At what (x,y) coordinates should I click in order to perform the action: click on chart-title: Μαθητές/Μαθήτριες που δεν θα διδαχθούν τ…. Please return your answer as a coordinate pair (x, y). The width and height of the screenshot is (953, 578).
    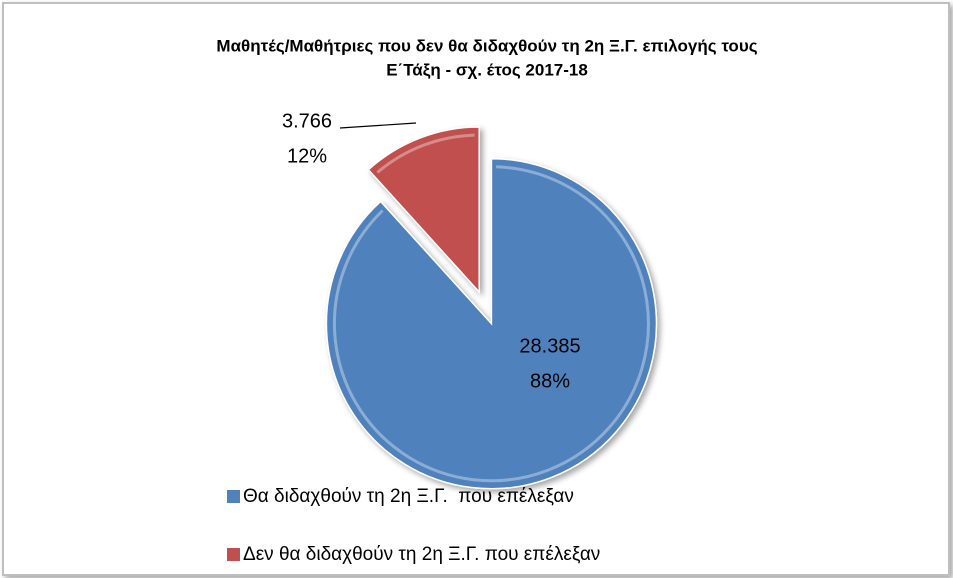
    Looking at the image, I should click on (486, 45).